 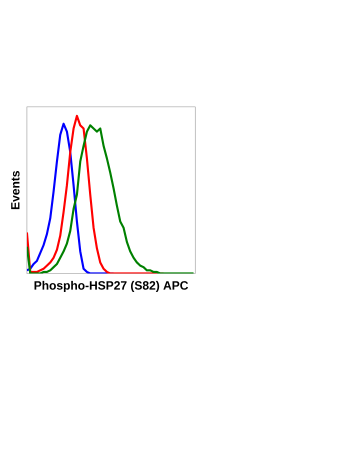 I want to click on x-axis-title: Phospho-HSP27 (S82) APC, so click(x=111, y=286).